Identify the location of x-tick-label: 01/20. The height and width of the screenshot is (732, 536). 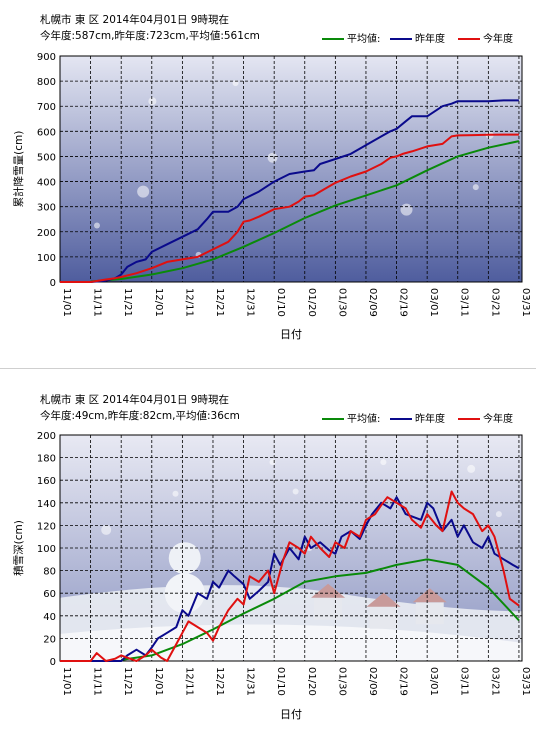
(311, 681).